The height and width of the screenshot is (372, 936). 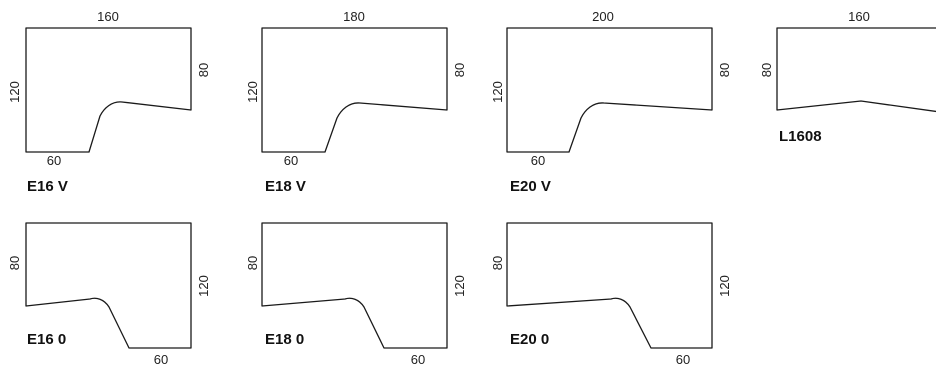 What do you see at coordinates (800, 136) in the screenshot?
I see `model-code: L1608` at bounding box center [800, 136].